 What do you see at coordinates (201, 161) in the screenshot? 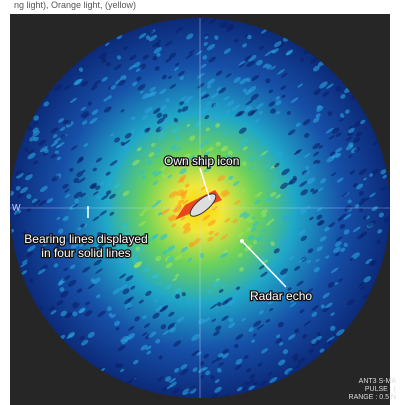
I see `own-ship-label: Own ship icon` at bounding box center [201, 161].